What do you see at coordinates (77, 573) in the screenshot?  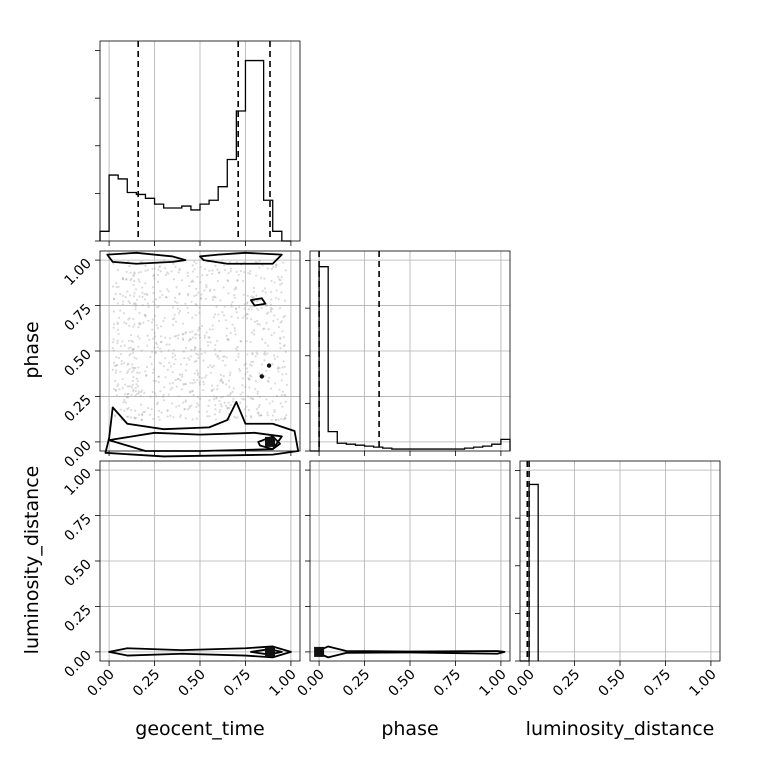 I see `panel-luminosity_distance_vs_geocent_time-ytick-label-2: 0.50` at bounding box center [77, 573].